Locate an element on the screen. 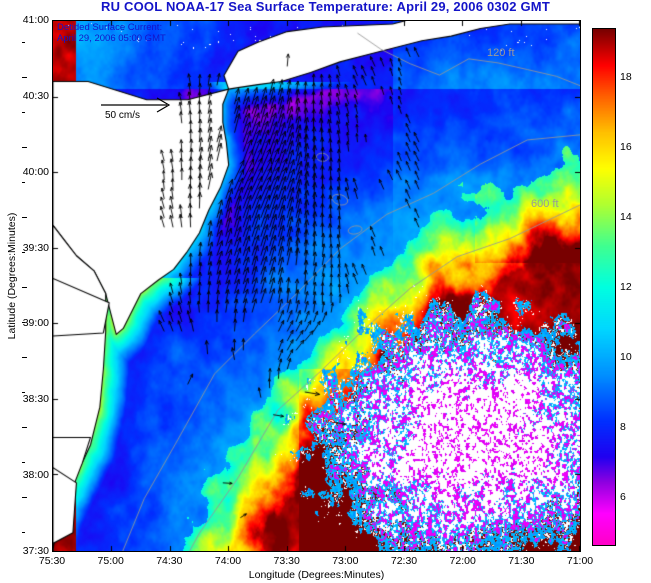  colorbar-ticklabel-8: 8 is located at coordinates (623, 427).